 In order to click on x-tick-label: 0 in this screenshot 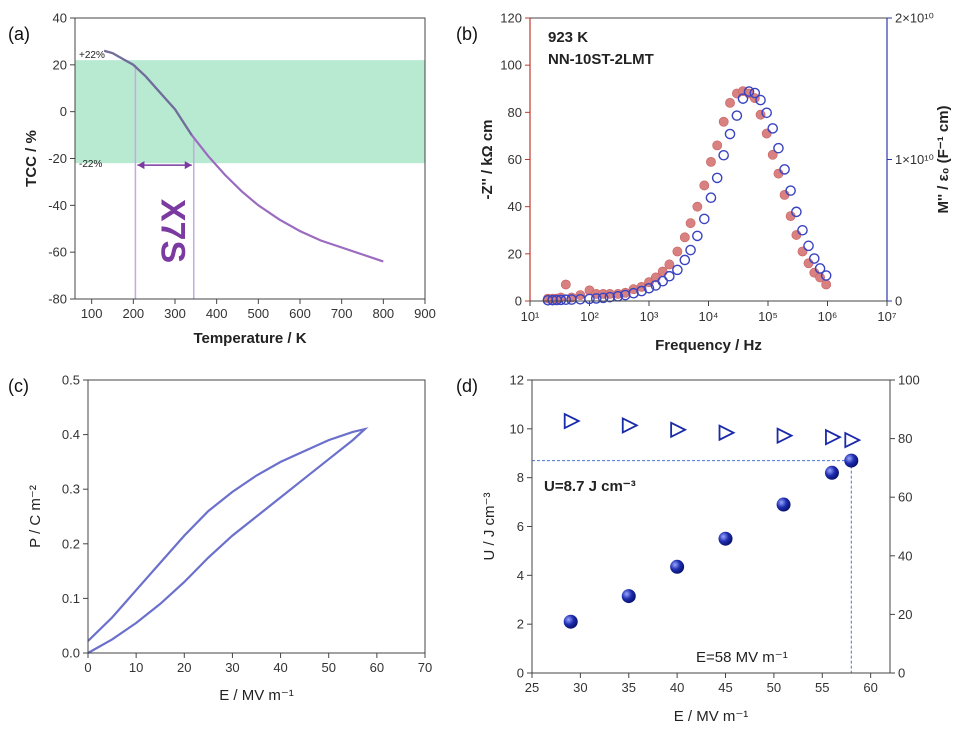, I will do `click(87, 667)`.